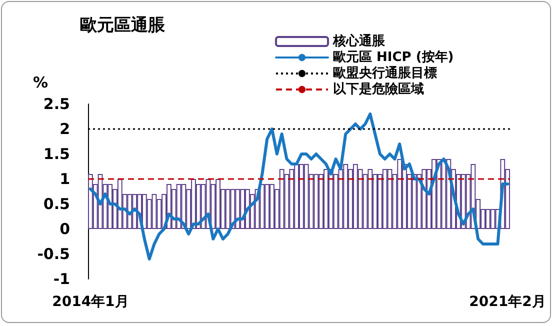 The image size is (554, 326). Describe the element at coordinates (385, 73) in the screenshot. I see `legend-label: 歐盟央行通脹目標` at that location.